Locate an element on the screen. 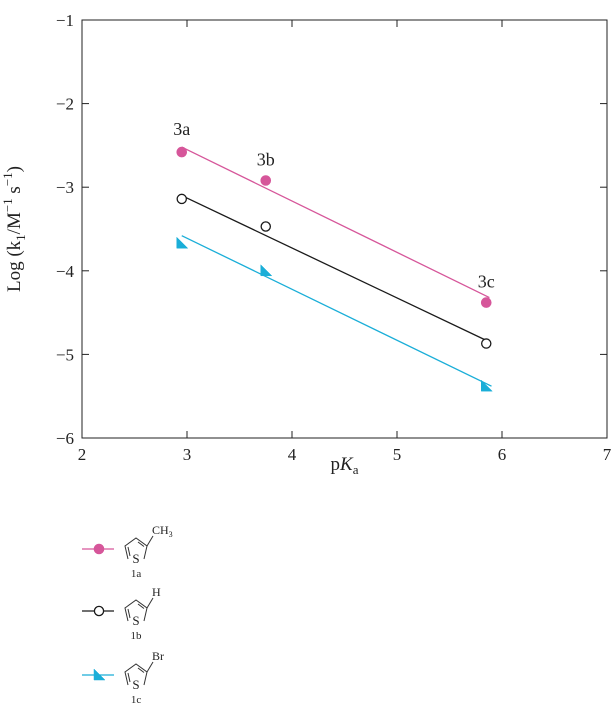  y-tick-label: −6 is located at coordinates (65, 438).